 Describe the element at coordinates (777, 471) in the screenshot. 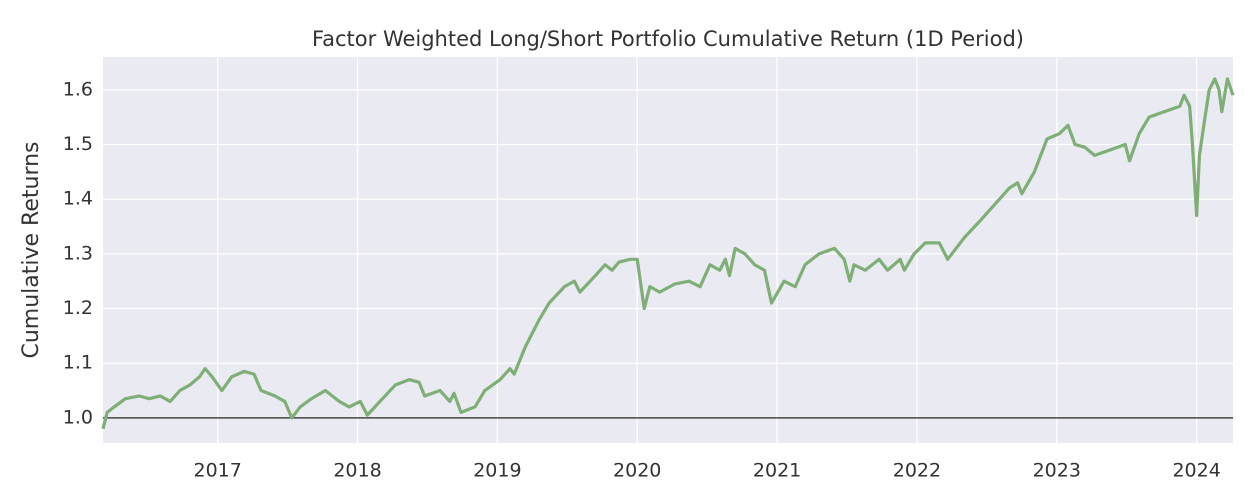

I see `x-tick-label: 2021` at that location.